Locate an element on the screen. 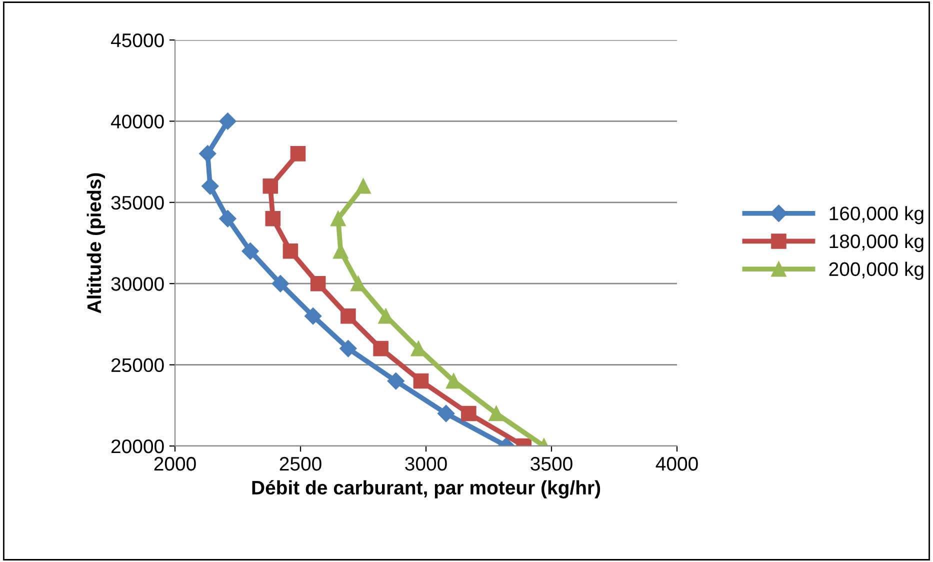  y-tick-label: 25000 is located at coordinates (137, 365).